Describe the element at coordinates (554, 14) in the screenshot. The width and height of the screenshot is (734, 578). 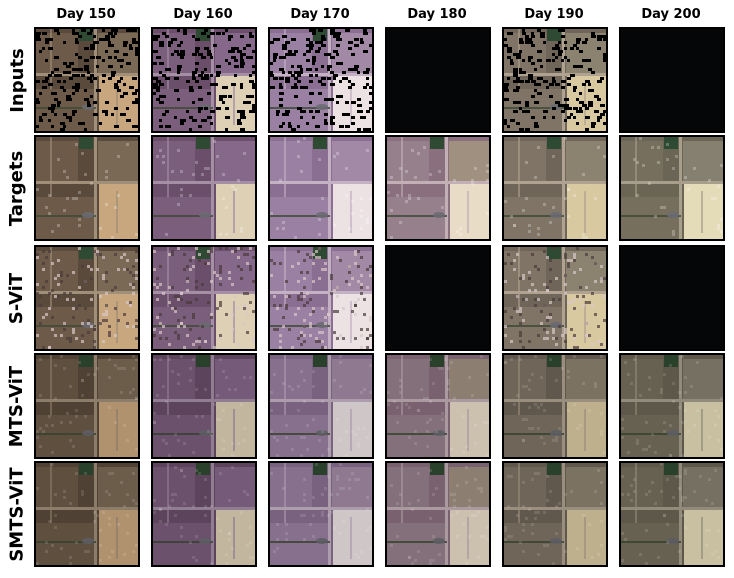
I see `column-header: Day 190` at that location.